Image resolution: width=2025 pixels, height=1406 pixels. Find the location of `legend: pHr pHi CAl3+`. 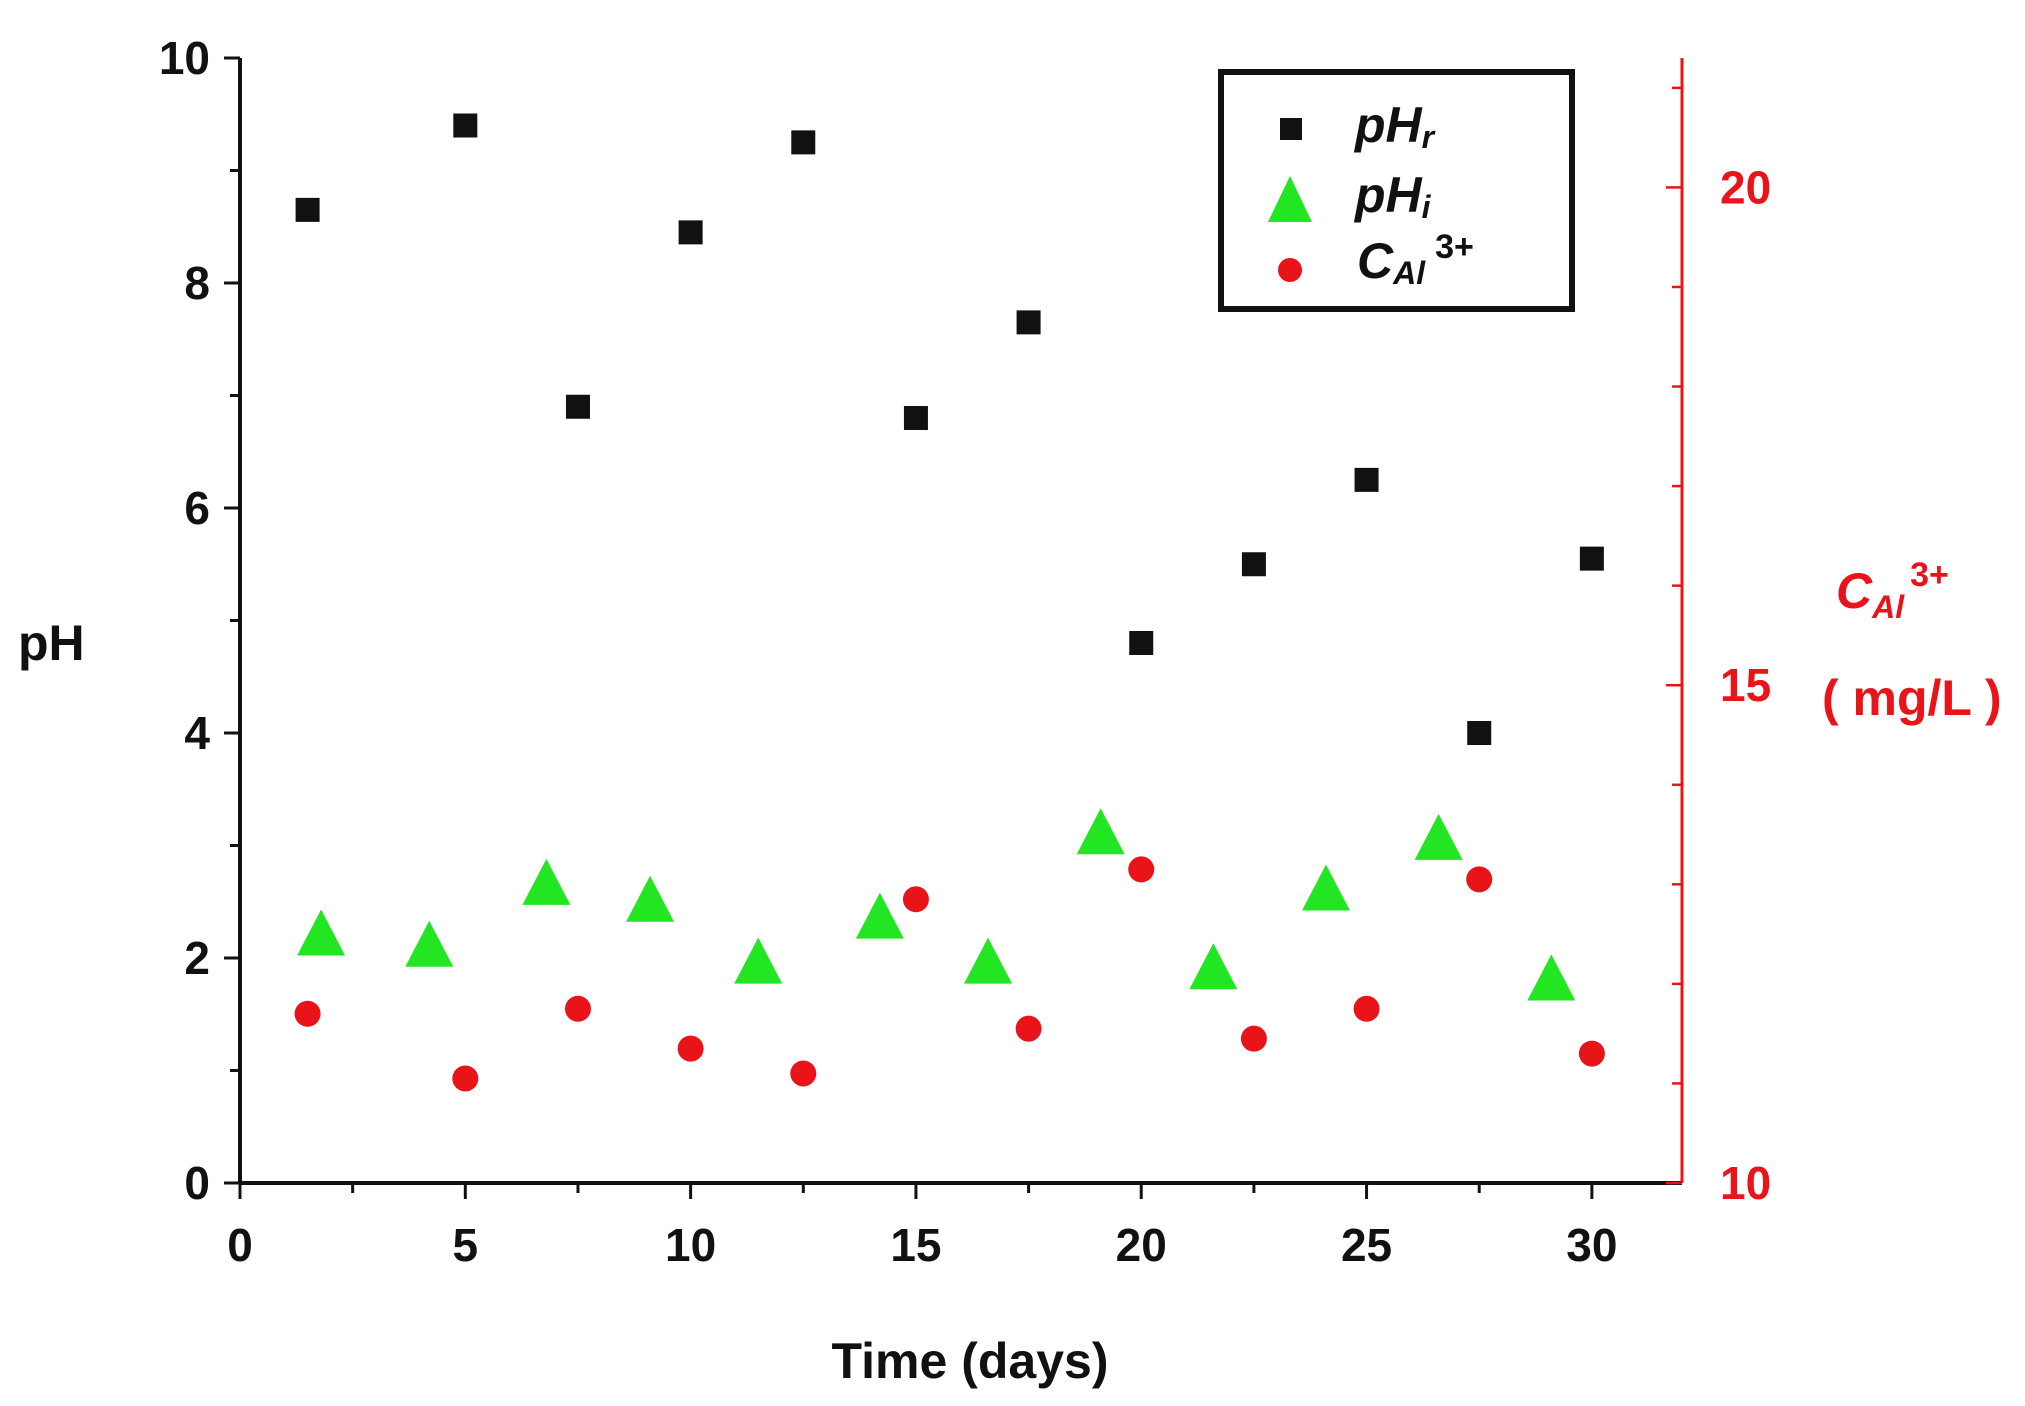

legend: pHr pHi CAl3+ is located at coordinates (1396, 190).